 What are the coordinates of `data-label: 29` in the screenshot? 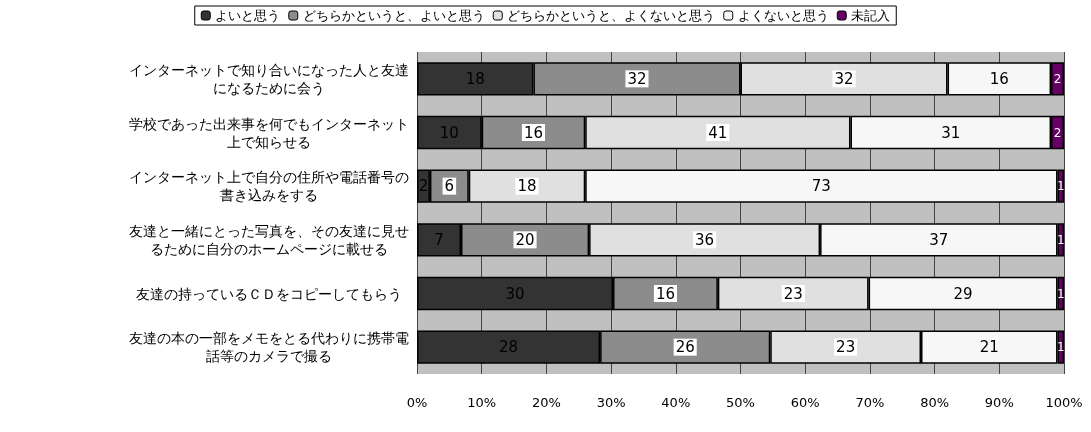 It's located at (963, 293).